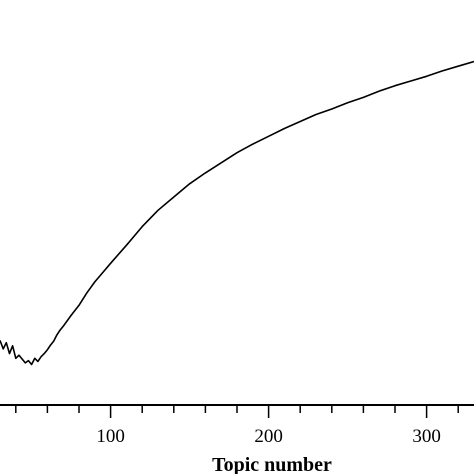 This screenshot has height=474, width=474. What do you see at coordinates (237, 411) in the screenshot?
I see `x-axis-ticks` at bounding box center [237, 411].